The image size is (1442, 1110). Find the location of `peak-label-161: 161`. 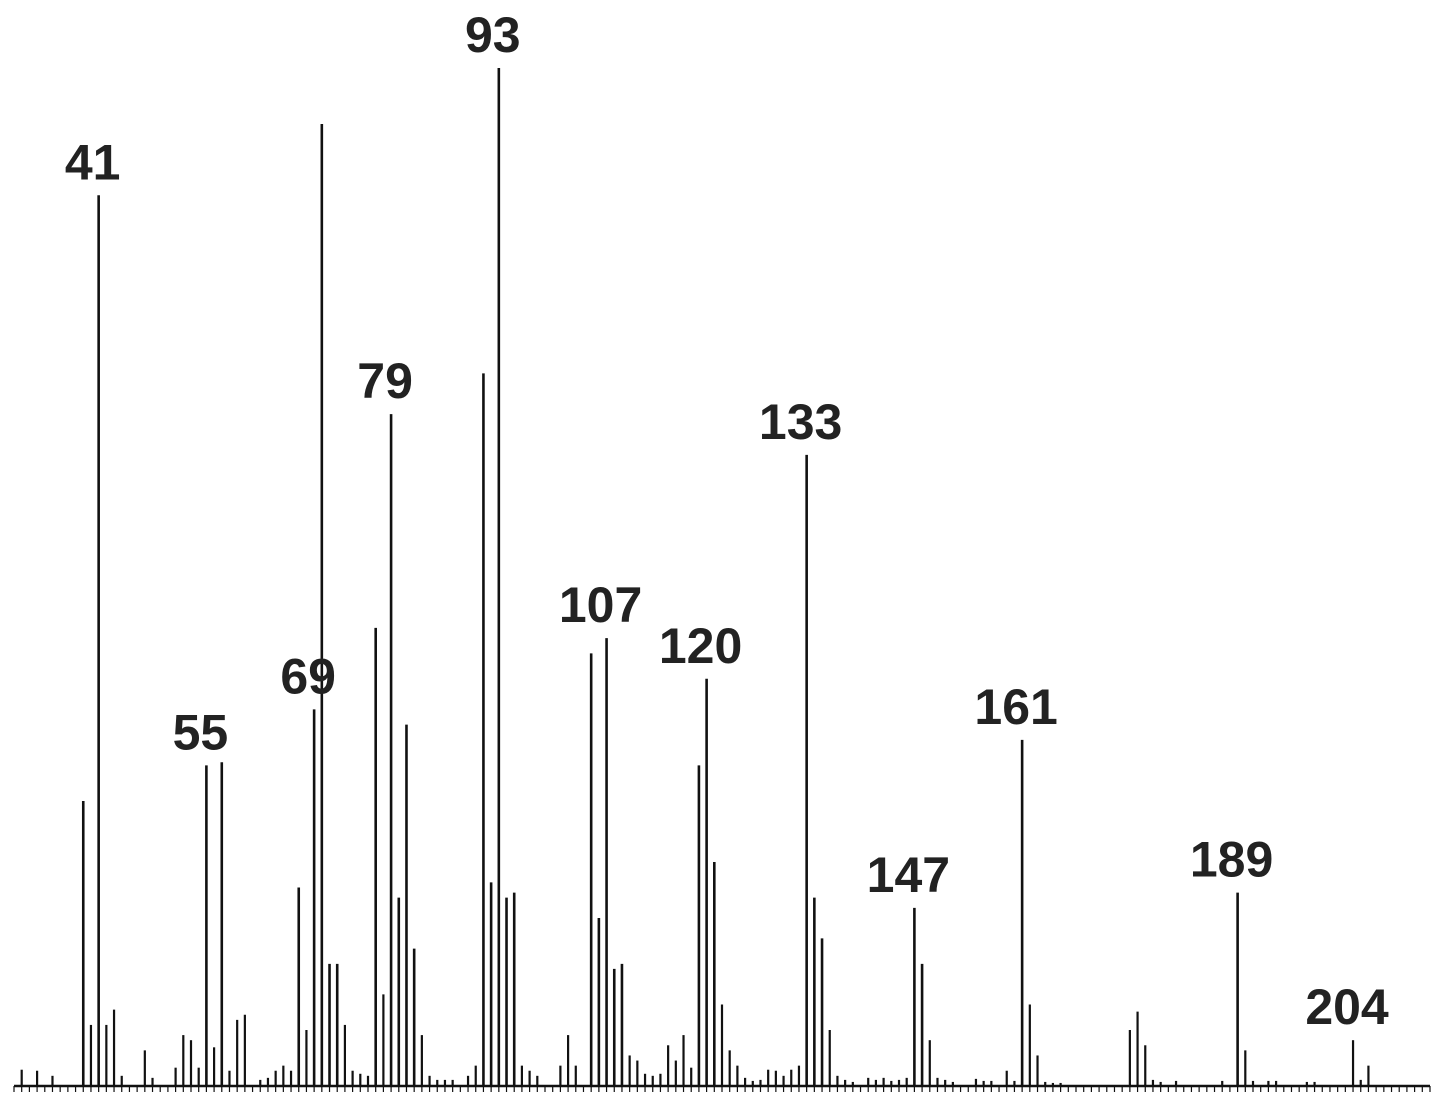

peak-label-161: 161 is located at coordinates (1015, 707).